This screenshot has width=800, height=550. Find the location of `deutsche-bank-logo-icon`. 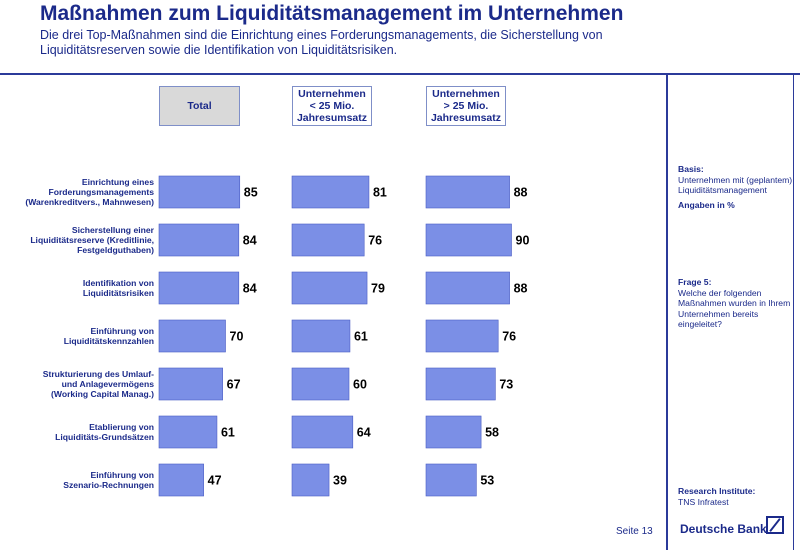

deutsche-bank-logo-icon is located at coordinates (775, 525).